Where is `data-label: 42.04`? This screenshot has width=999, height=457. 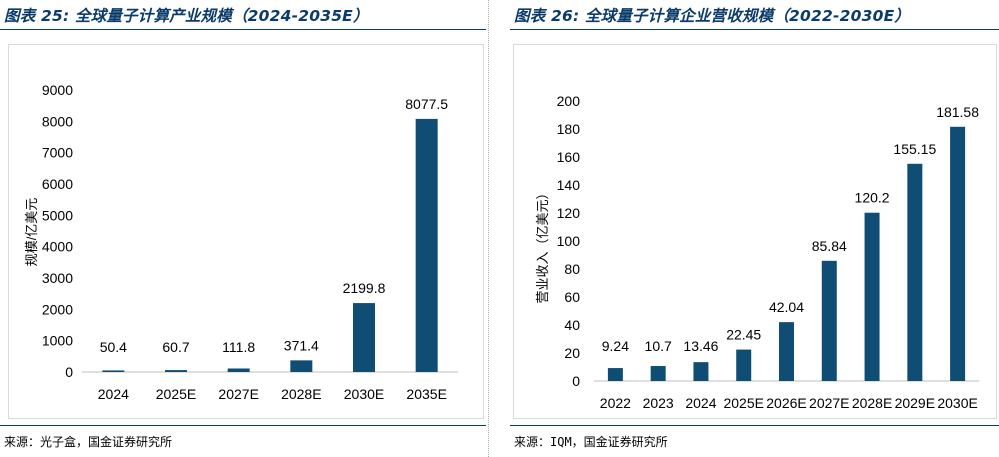 data-label: 42.04 is located at coordinates (786, 307).